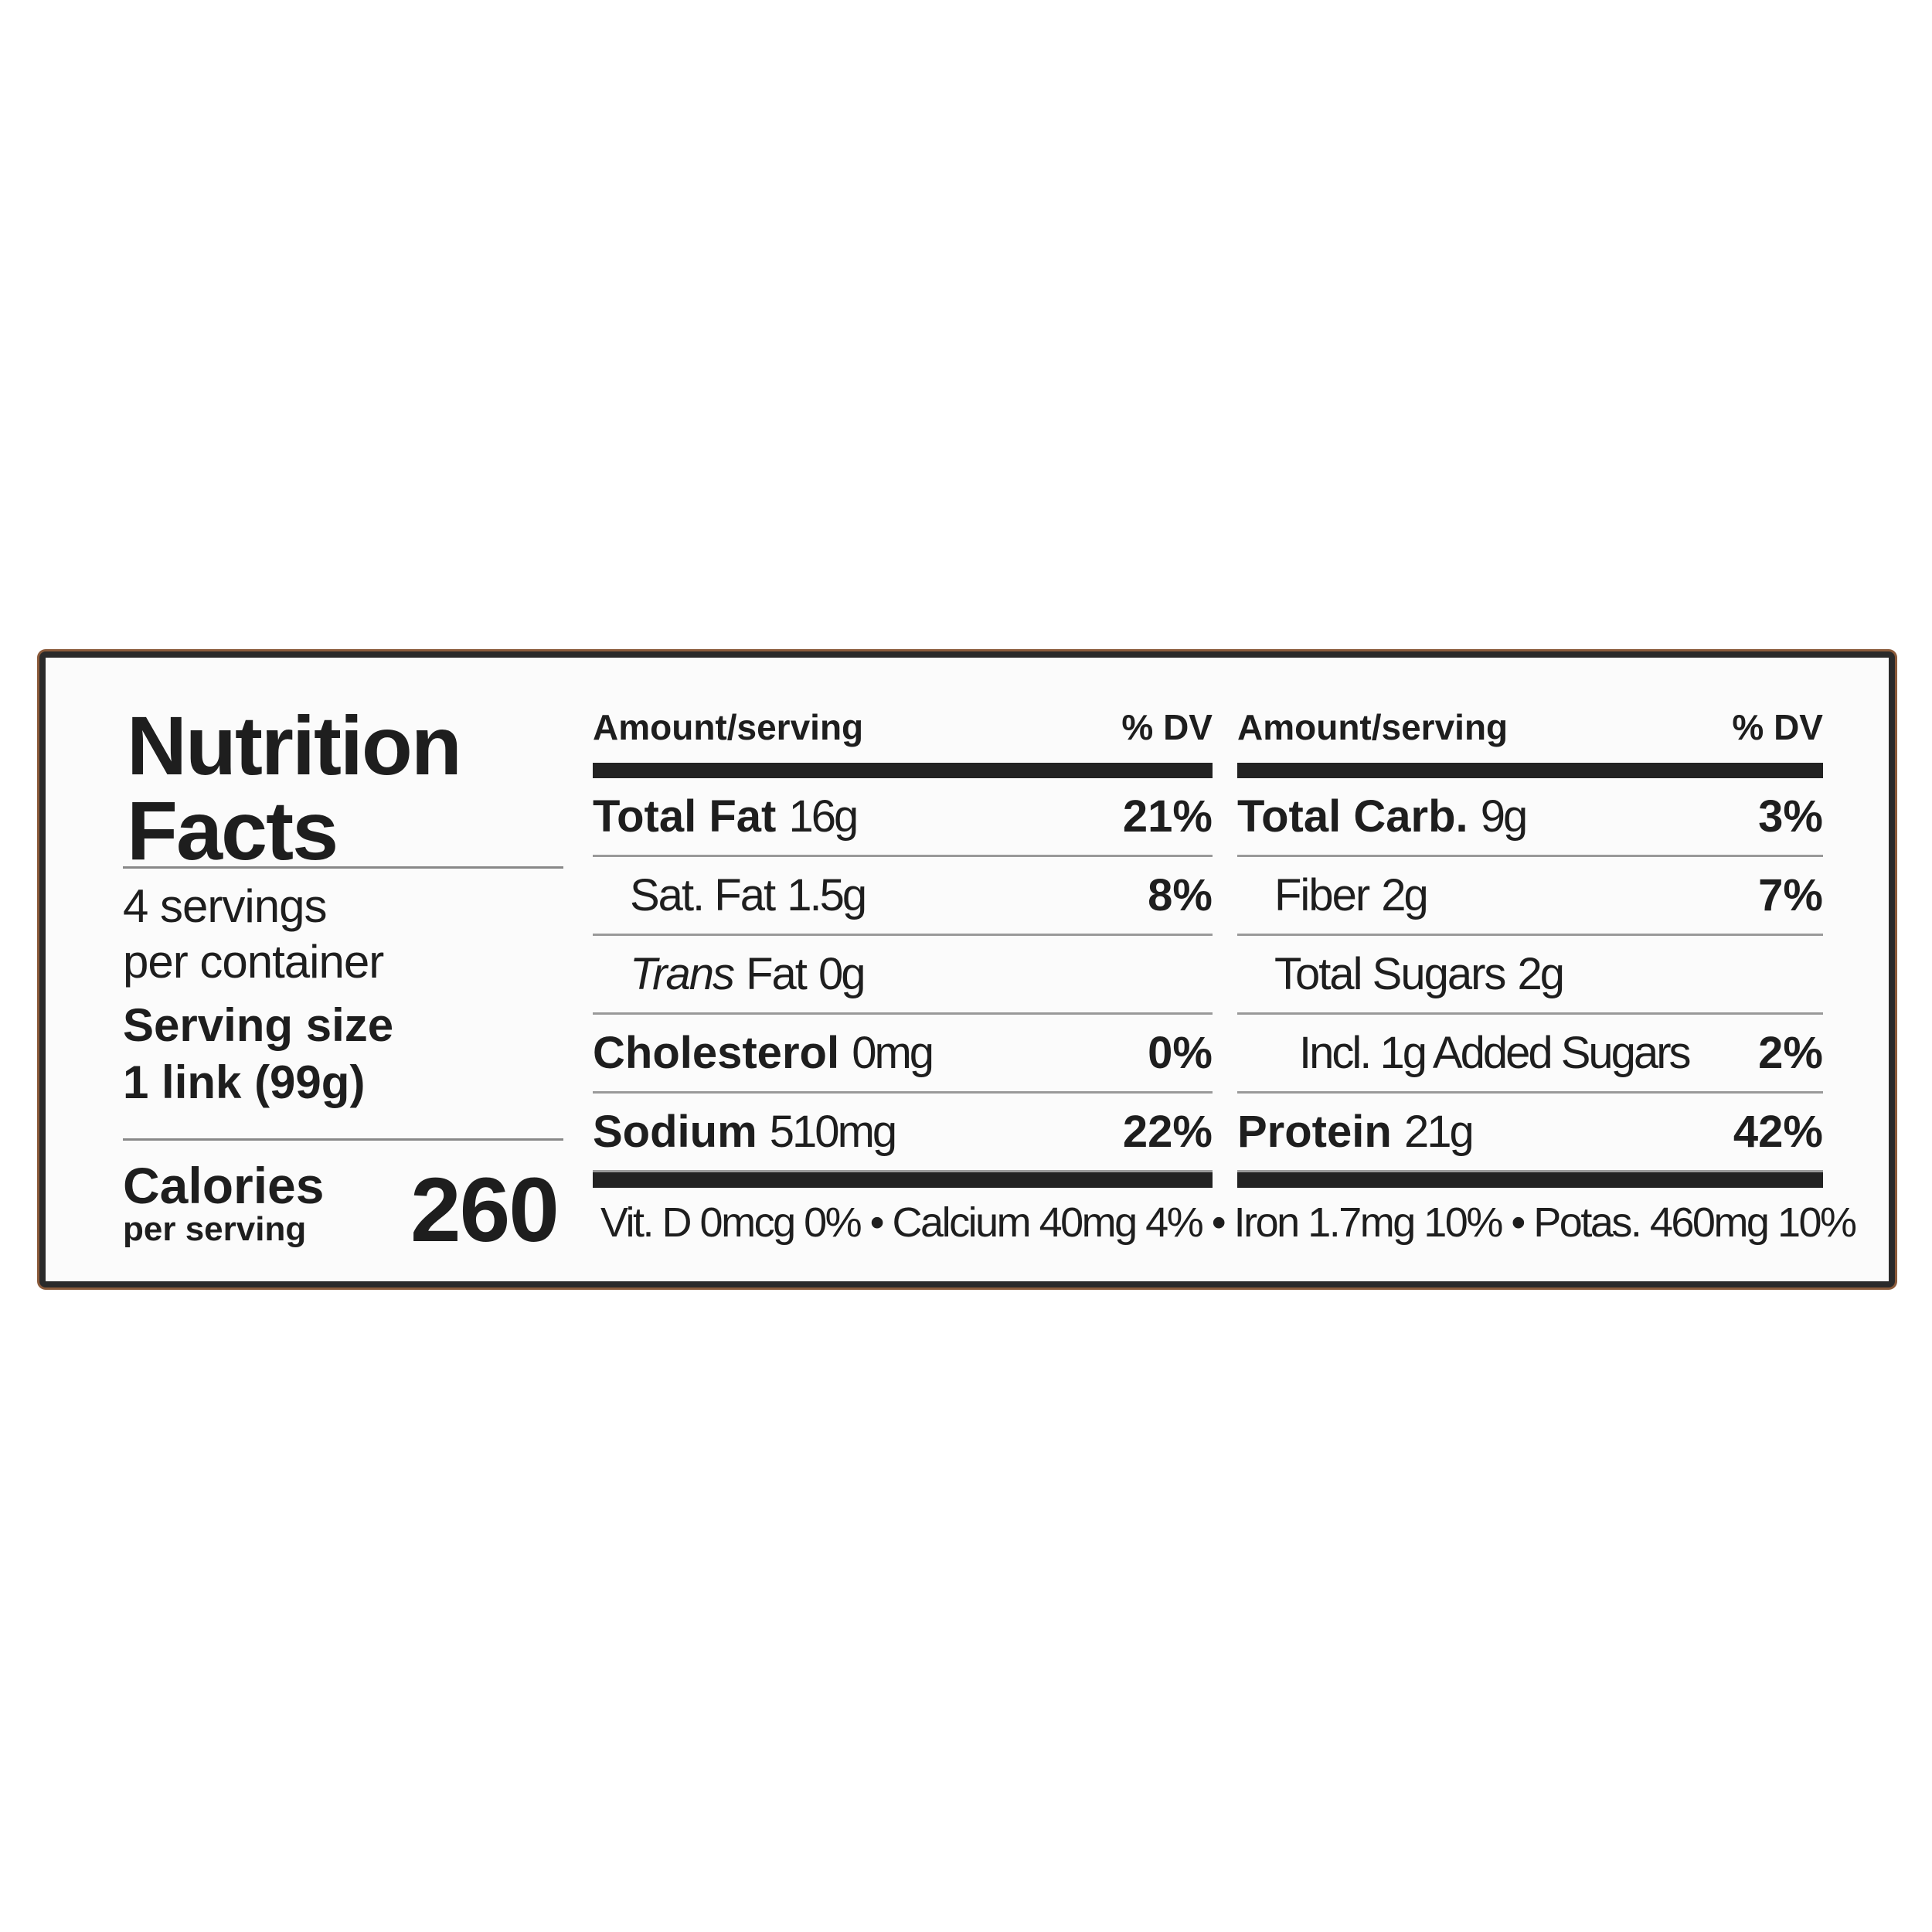  Describe the element at coordinates (253, 962) in the screenshot. I see `servings-line-2: per container` at that location.